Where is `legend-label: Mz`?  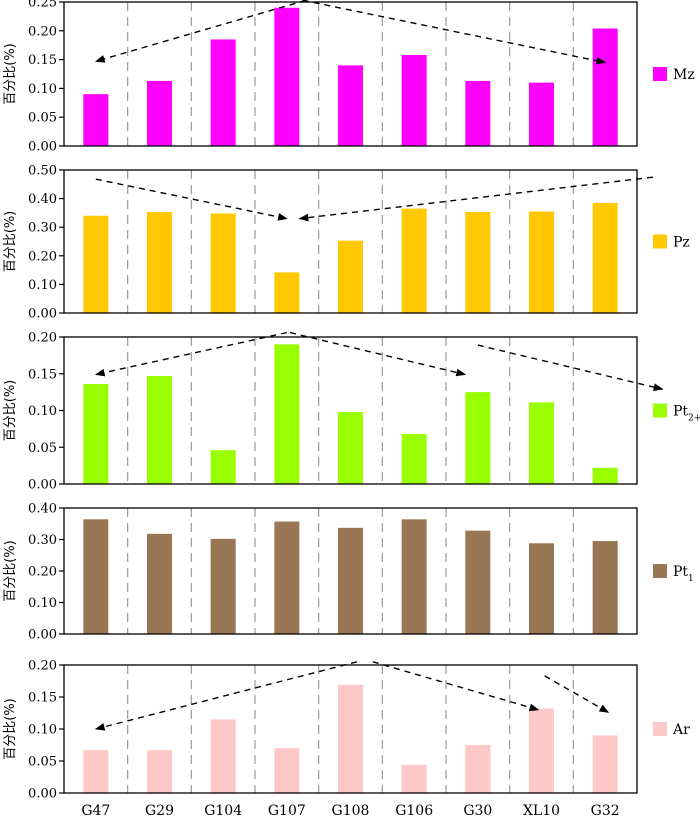 legend-label: Mz is located at coordinates (684, 75).